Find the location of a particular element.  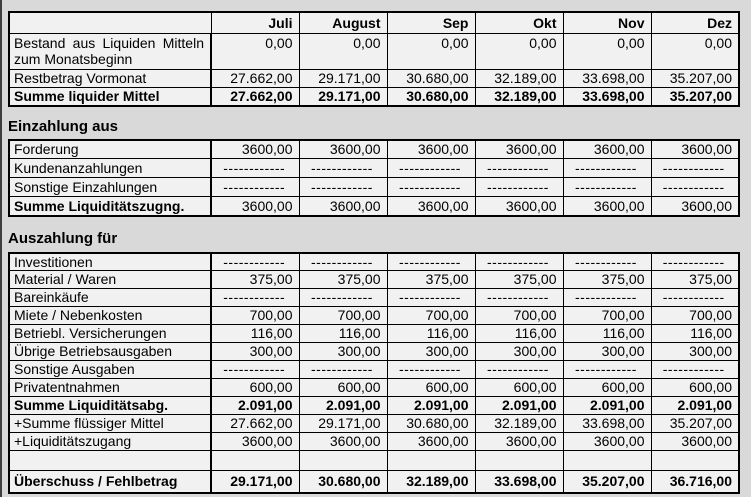

row-label is located at coordinates (110, 460).